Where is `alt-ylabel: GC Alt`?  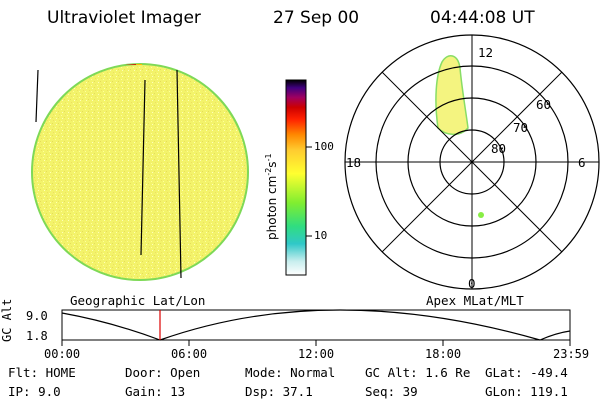 alt-ylabel: GC Alt is located at coordinates (7, 320).